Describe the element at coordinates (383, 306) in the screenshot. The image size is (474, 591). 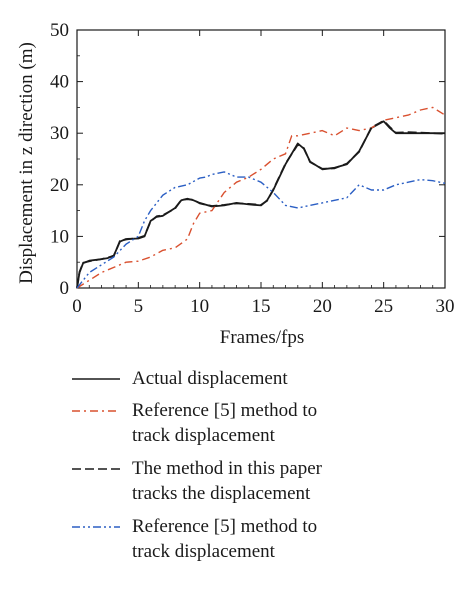
I see `x-tick-label: 25` at that location.